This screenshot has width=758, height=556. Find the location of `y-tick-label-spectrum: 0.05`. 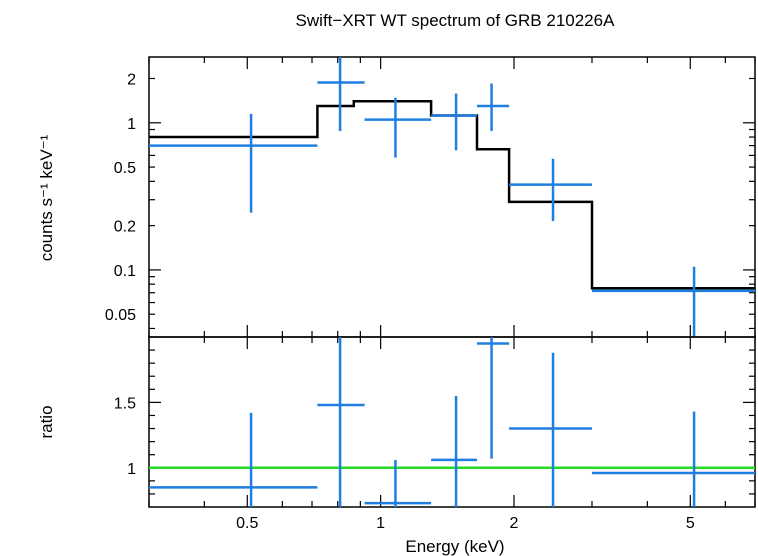

y-tick-label-spectrum: 0.05 is located at coordinates (120, 315).